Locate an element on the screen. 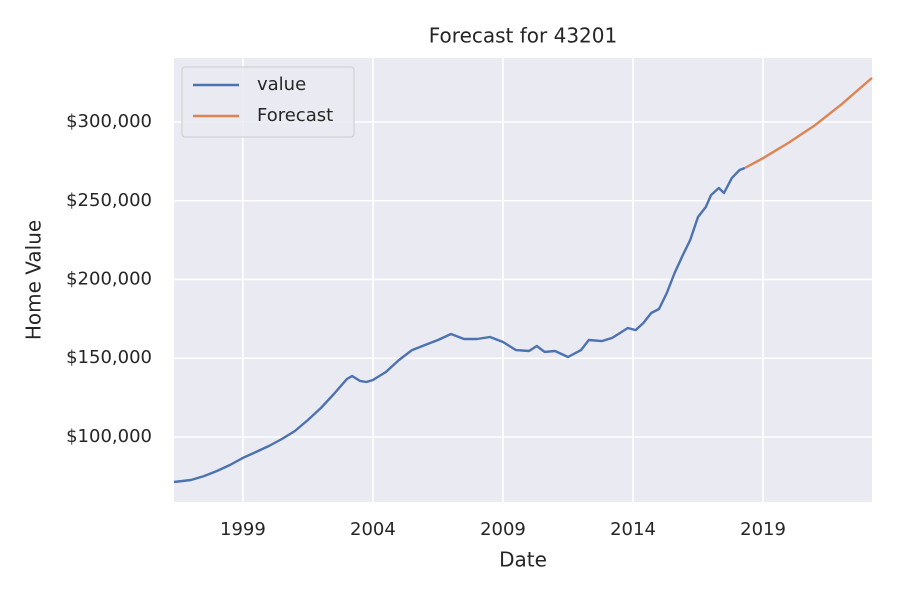 The height and width of the screenshot is (600, 900). y-tick-label: $300,000 is located at coordinates (109, 121).